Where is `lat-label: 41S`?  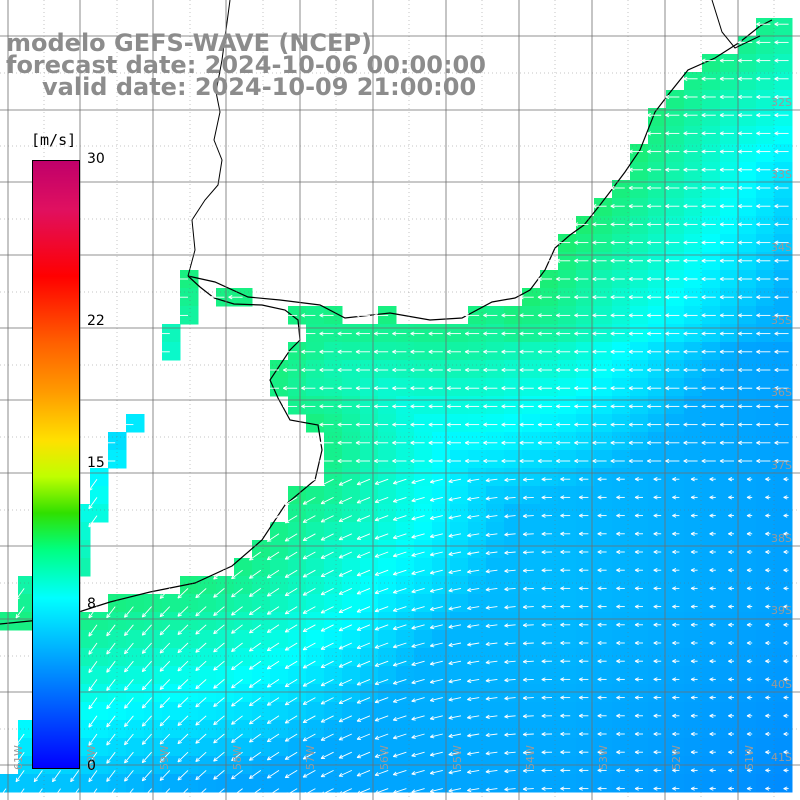 lat-label: 41S is located at coordinates (781, 757).